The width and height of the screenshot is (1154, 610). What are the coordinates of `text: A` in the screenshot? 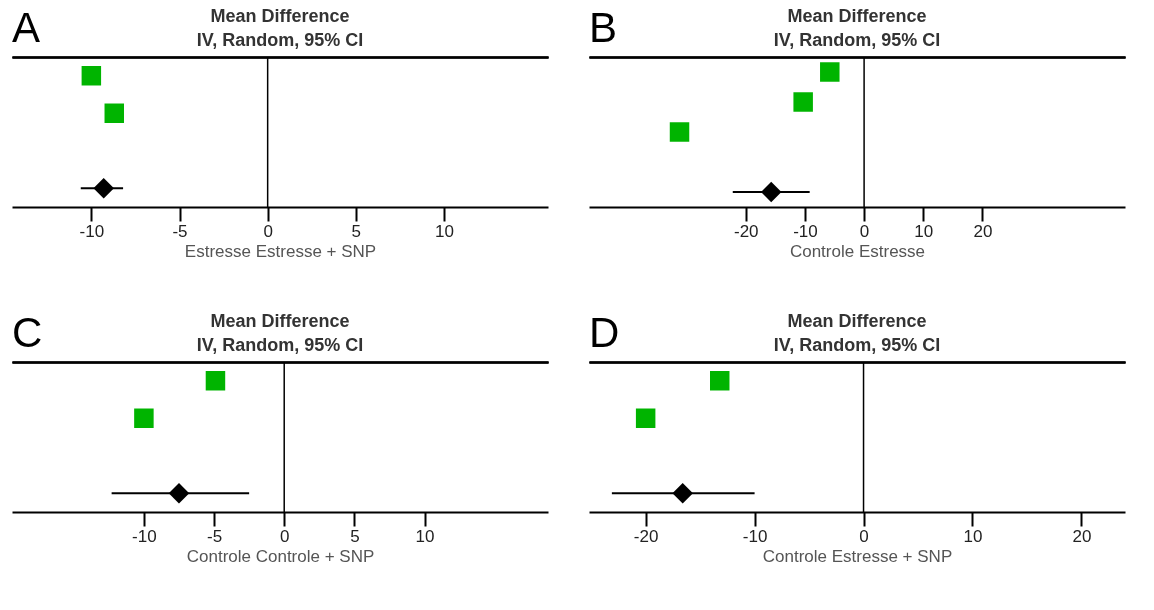 It's located at (26, 28).